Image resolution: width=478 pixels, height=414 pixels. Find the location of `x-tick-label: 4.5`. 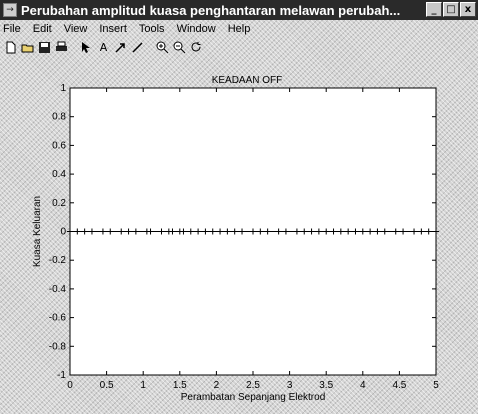

x-tick-label: 4.5 is located at coordinates (399, 385).